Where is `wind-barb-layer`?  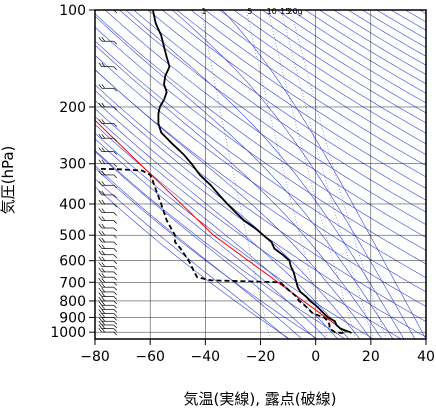
wind-barb-layer is located at coordinates (108, 173).